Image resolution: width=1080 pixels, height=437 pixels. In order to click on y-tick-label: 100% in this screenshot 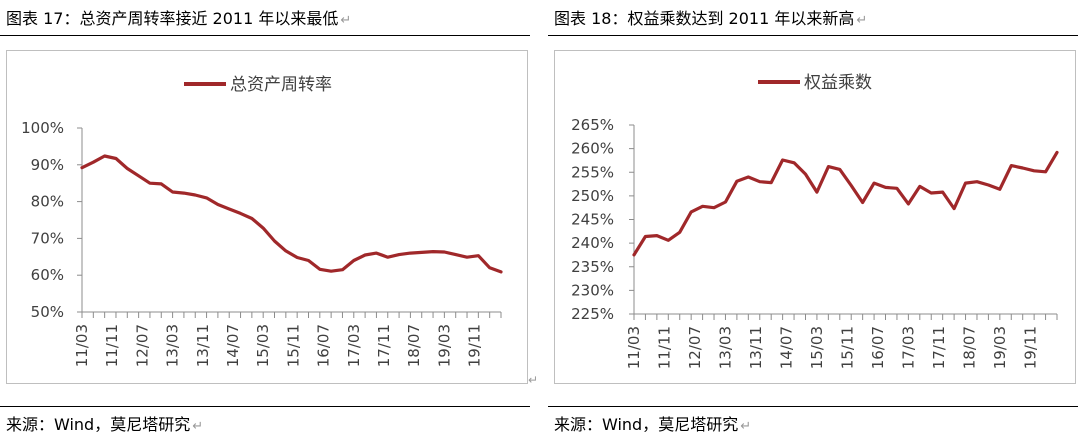, I will do `click(42, 128)`.